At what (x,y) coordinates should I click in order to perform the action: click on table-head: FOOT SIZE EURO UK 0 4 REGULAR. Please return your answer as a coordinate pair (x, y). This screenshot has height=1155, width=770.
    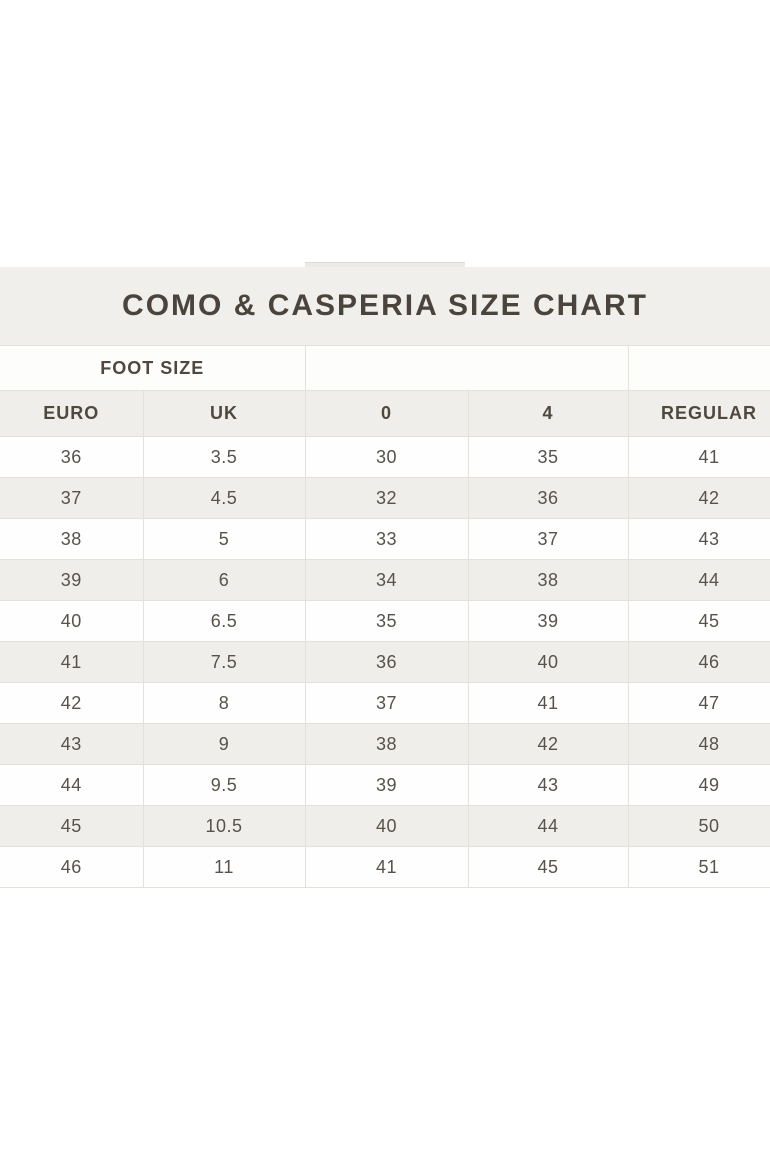
    Looking at the image, I should click on (385, 391).